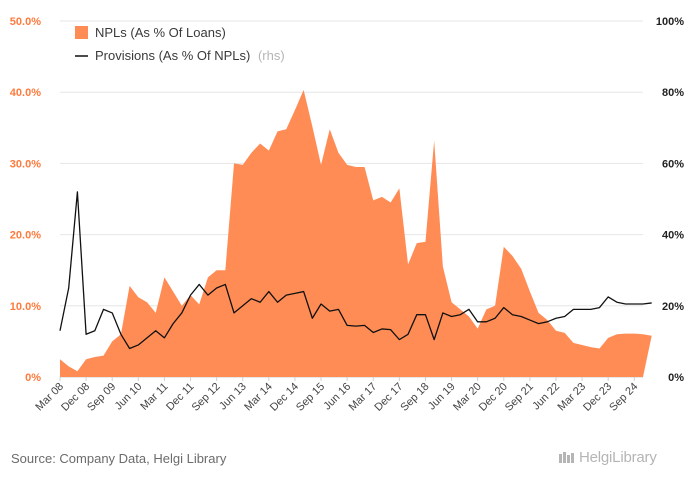 This screenshot has width=700, height=483. Describe the element at coordinates (25, 200) in the screenshot. I see `y-axis-left: 0% 10.0% 20.0% 30.0% 40.0% 50.0%` at that location.